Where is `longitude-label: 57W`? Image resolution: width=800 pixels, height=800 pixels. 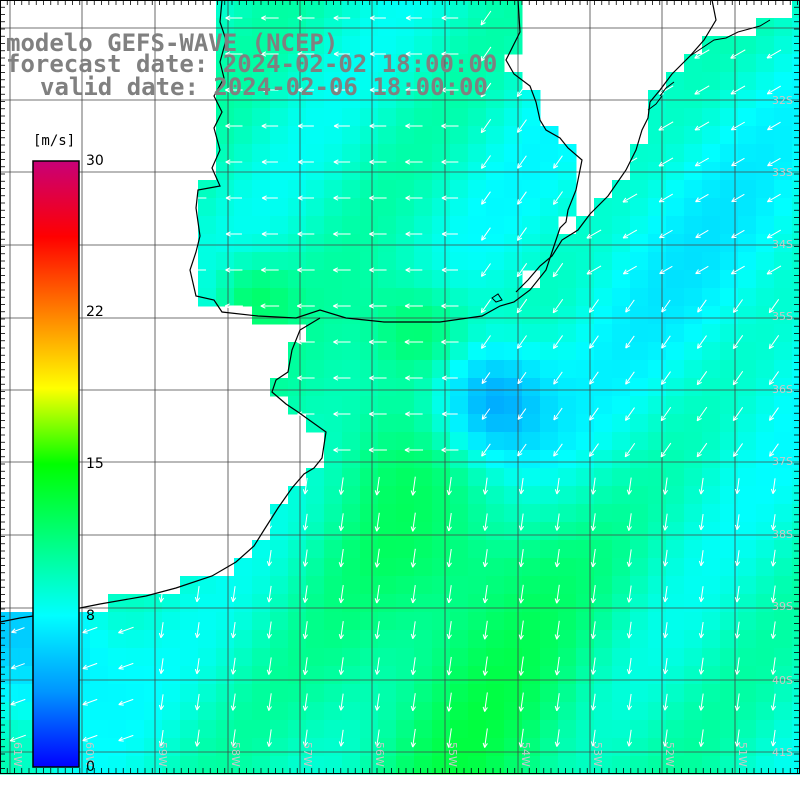
longitude-label: 57W is located at coordinates (307, 754).